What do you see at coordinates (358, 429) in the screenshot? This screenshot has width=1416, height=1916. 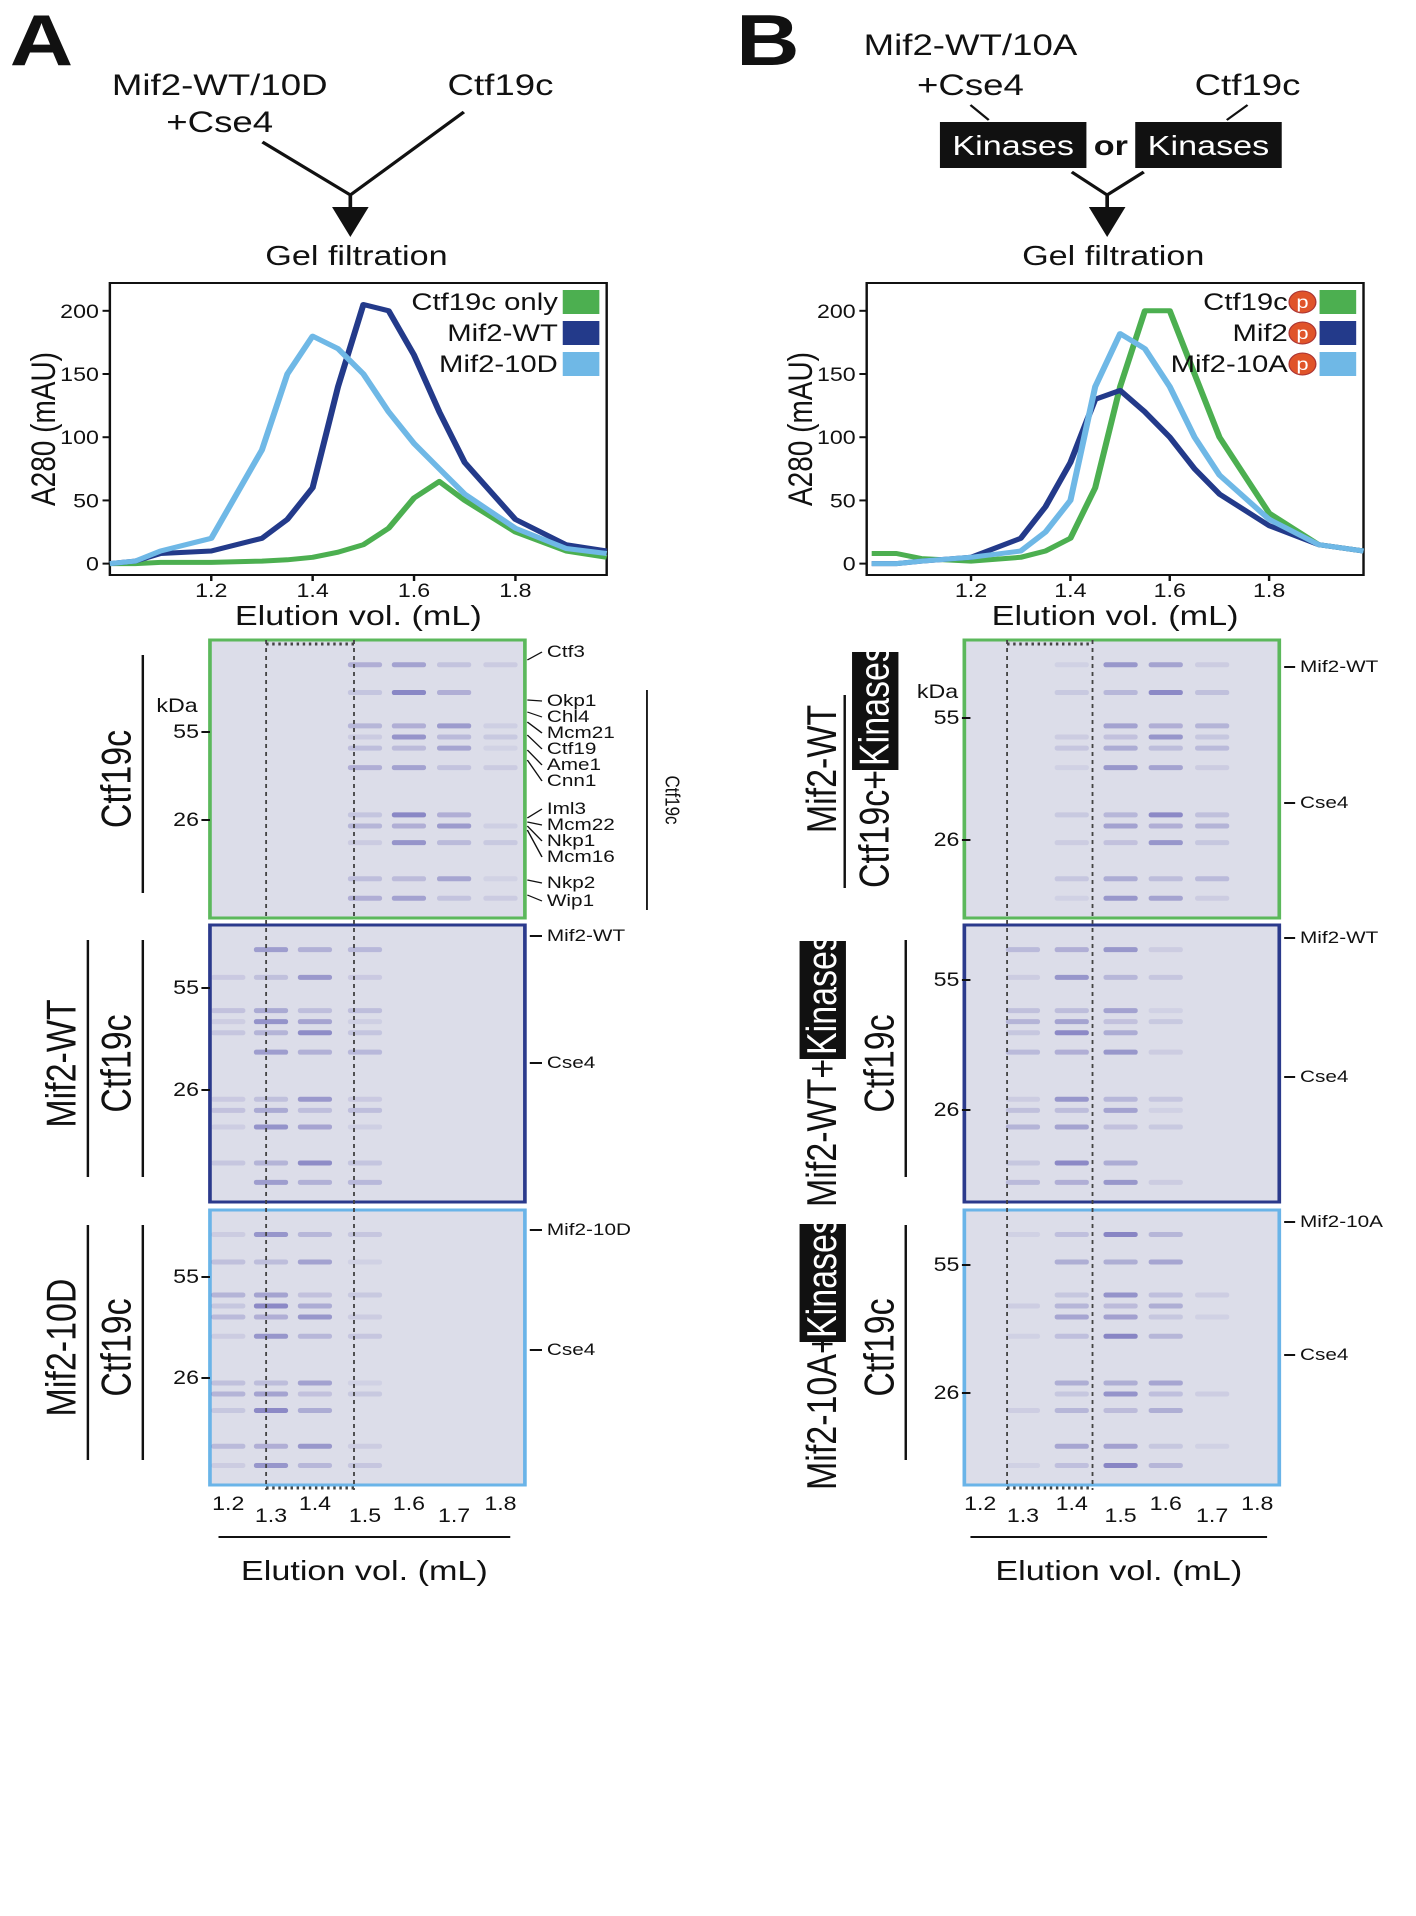 I see `plot-frame` at bounding box center [358, 429].